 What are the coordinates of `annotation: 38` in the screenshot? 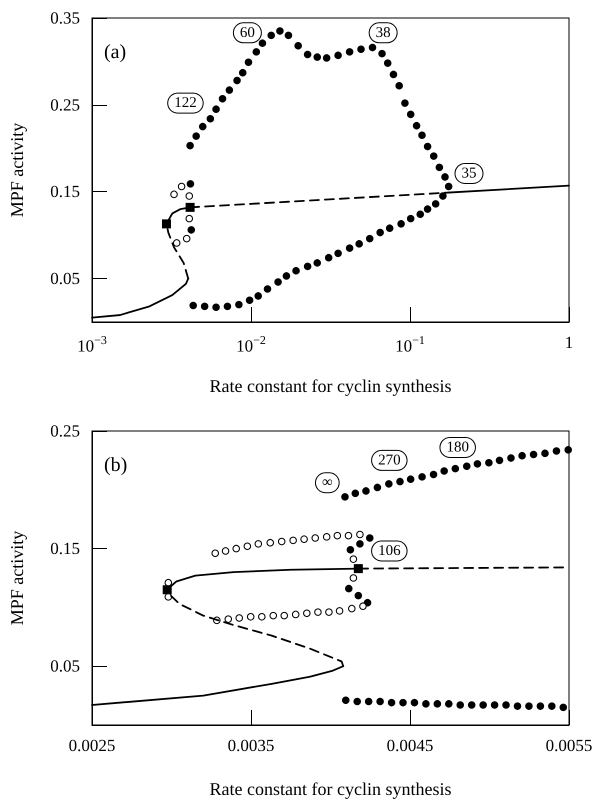 It's located at (383, 32).